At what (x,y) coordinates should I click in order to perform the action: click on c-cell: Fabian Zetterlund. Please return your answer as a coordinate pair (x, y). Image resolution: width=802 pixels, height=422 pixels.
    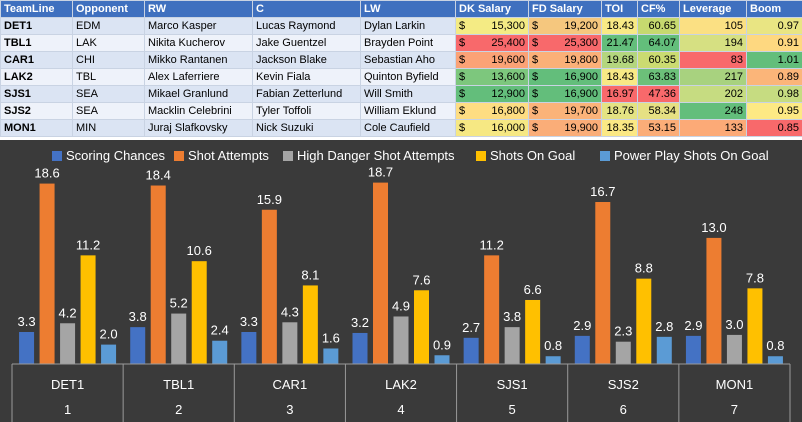
    Looking at the image, I should click on (306, 94).